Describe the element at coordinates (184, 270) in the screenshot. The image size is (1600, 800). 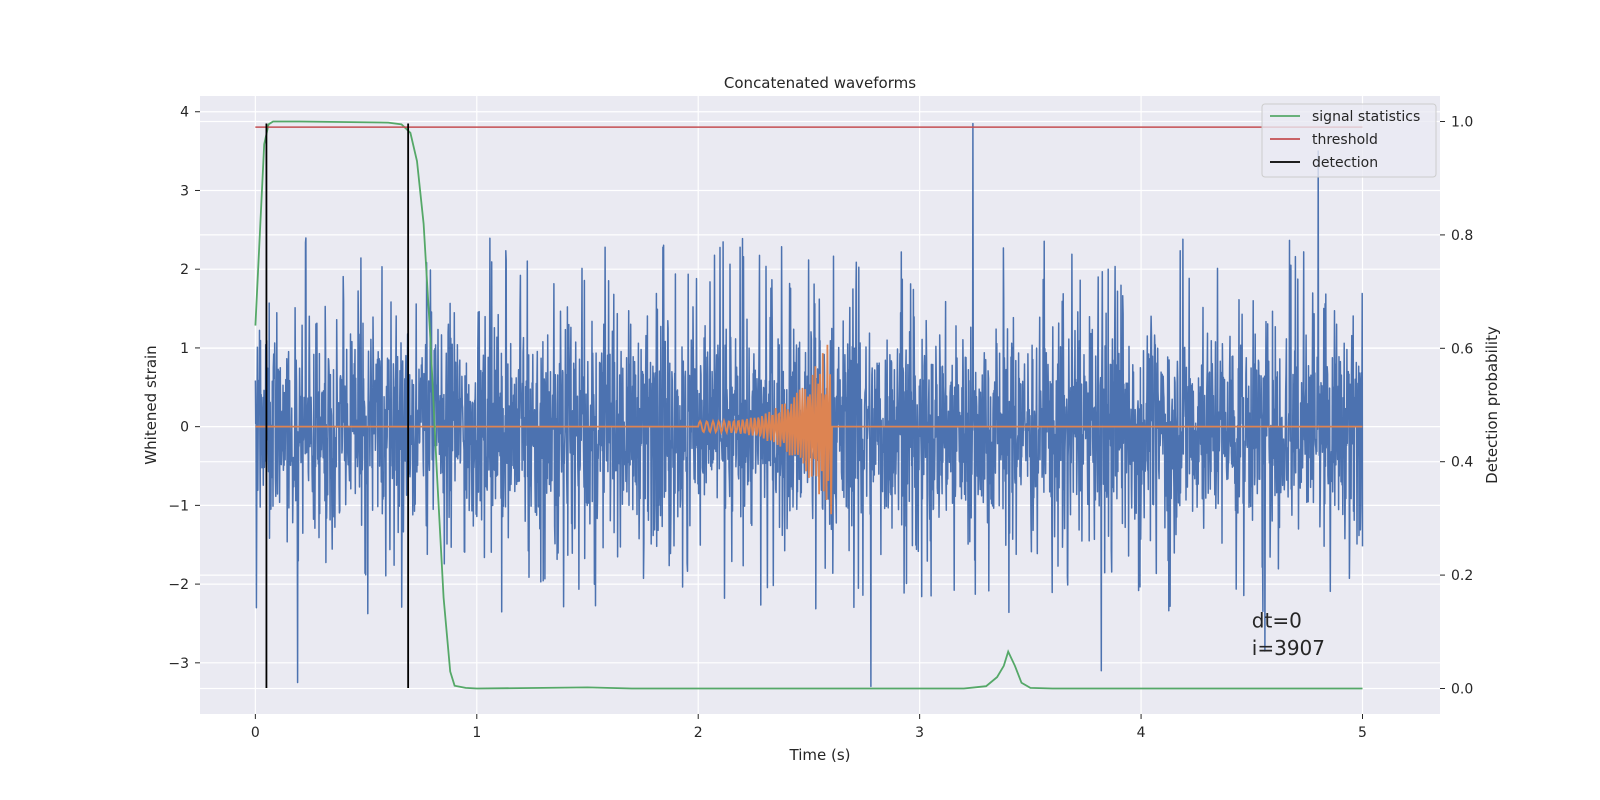
I see `y-tick-label: 2` at that location.